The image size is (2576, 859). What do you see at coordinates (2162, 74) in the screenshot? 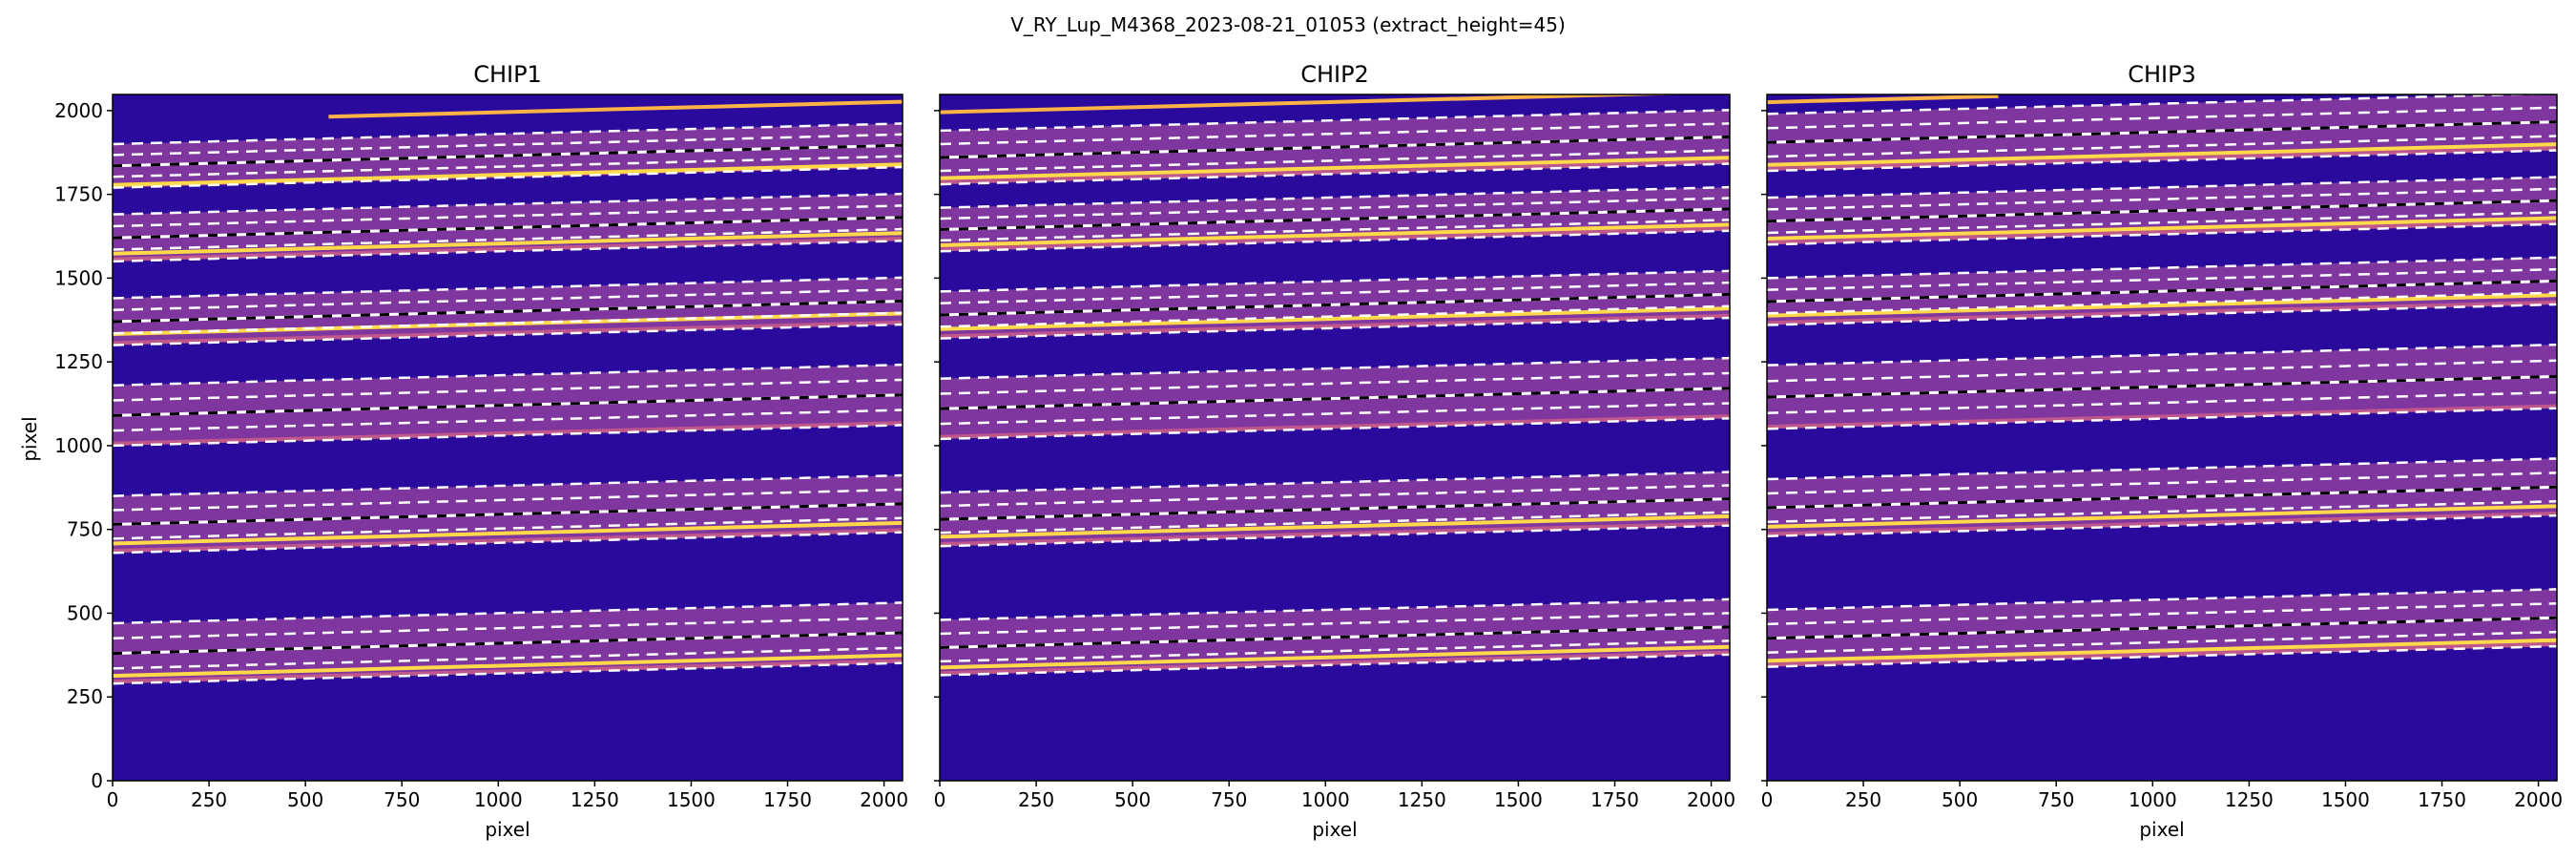
I see `panel-title-chip3: CHIP3` at bounding box center [2162, 74].